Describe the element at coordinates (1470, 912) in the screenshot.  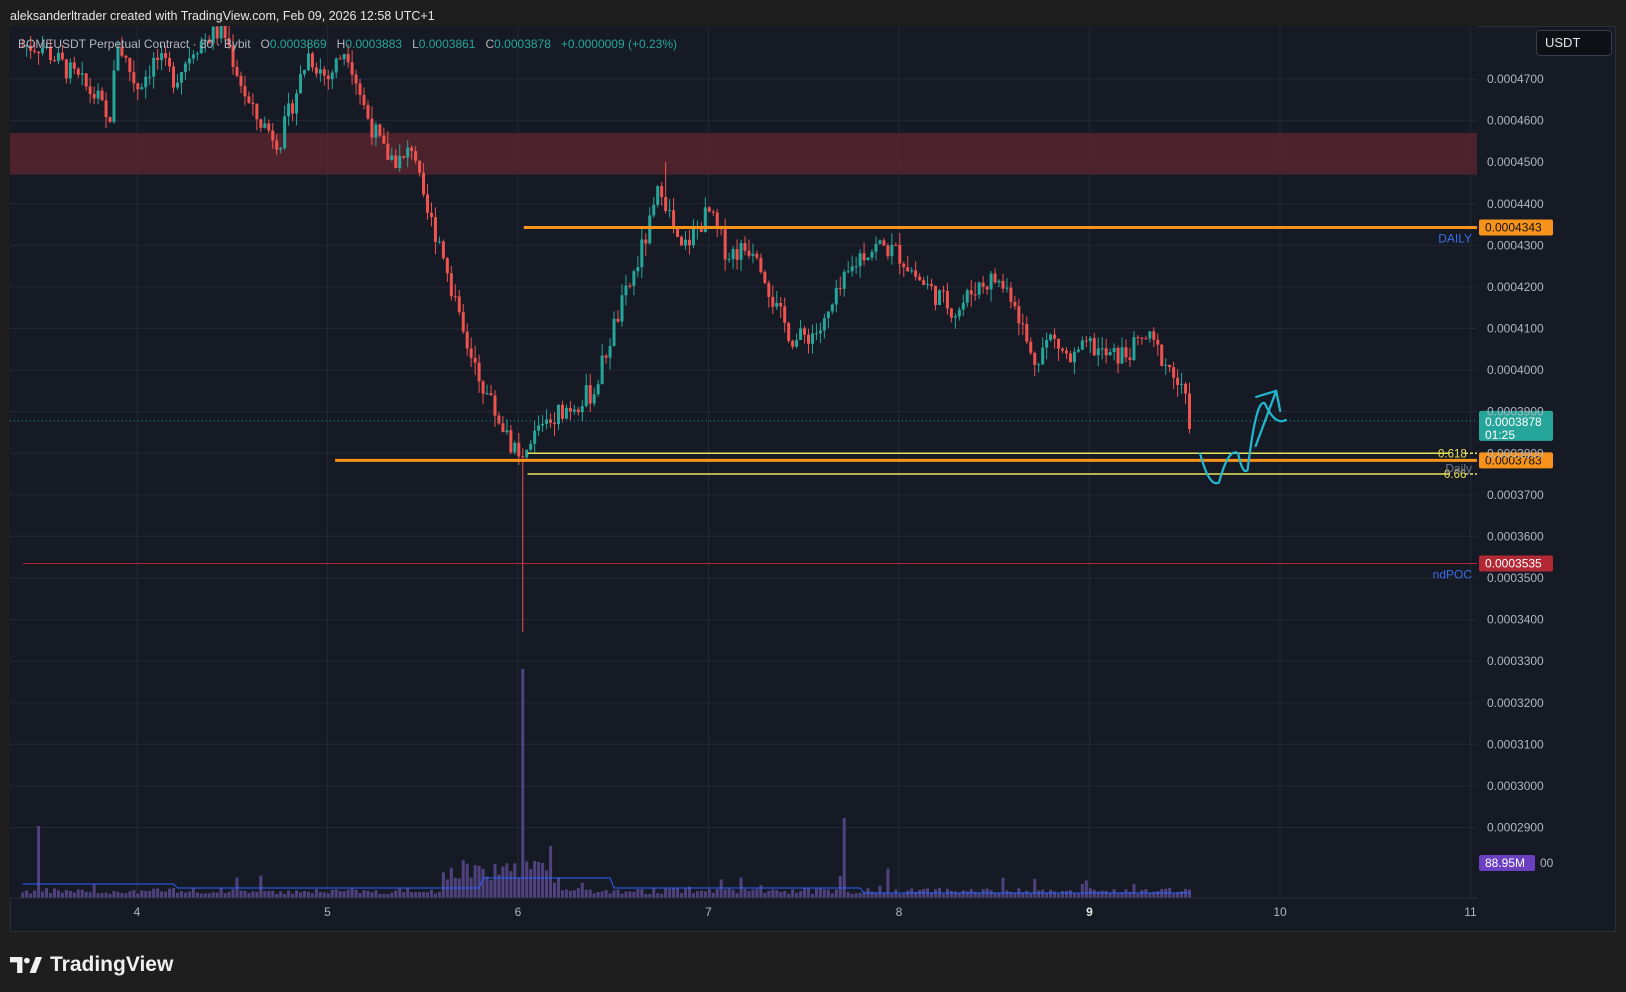
I see `time-tick: 11` at that location.